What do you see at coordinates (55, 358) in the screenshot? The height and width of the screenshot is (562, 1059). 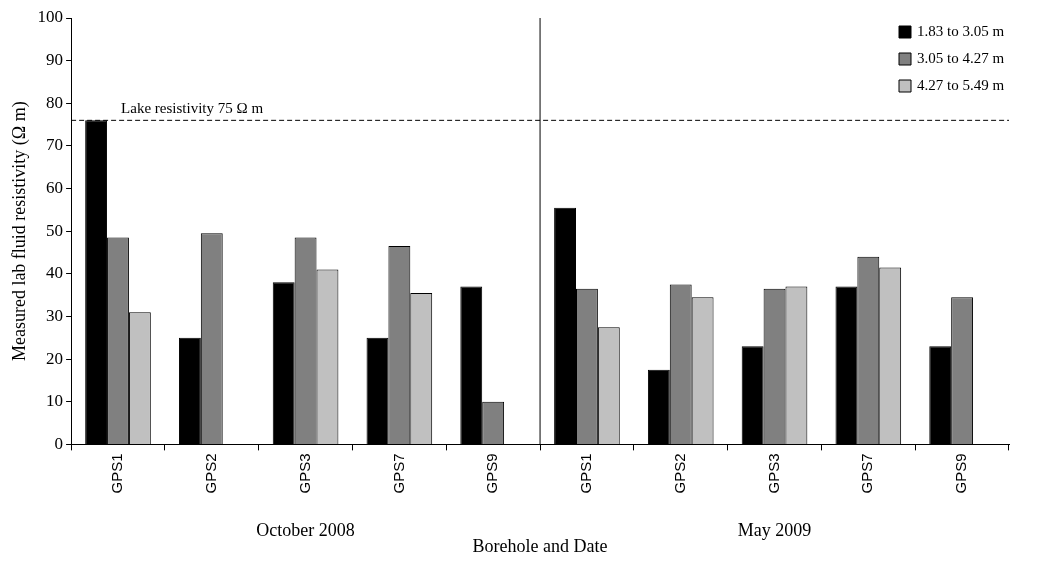 I see `y-tick-label: 20` at bounding box center [55, 358].